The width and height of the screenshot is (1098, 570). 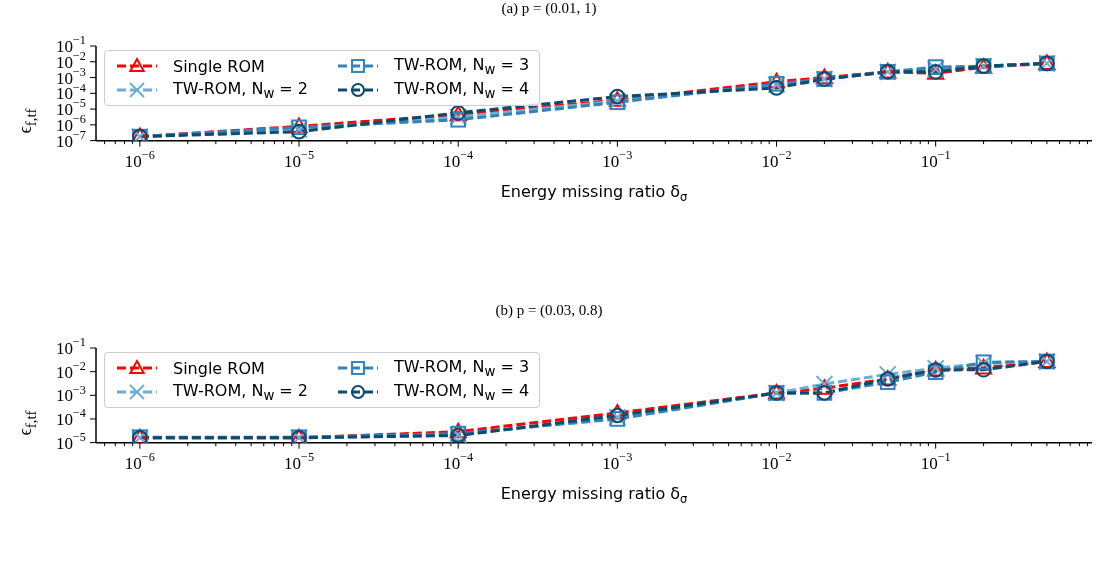 What do you see at coordinates (70, 394) in the screenshot?
I see `y-tick-label: 10$^{−3}$` at bounding box center [70, 394].